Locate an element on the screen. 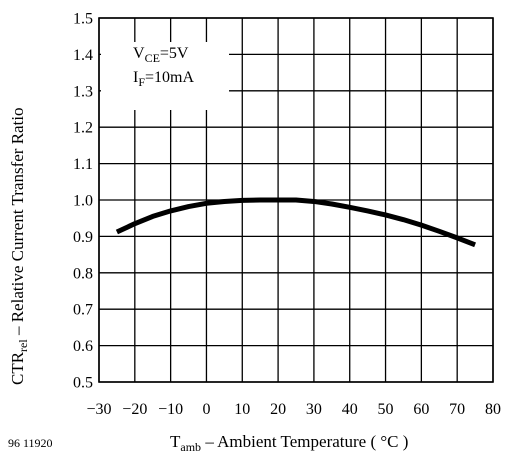 The width and height of the screenshot is (513, 455). annotation-vce: VCE=5V is located at coordinates (161, 55).